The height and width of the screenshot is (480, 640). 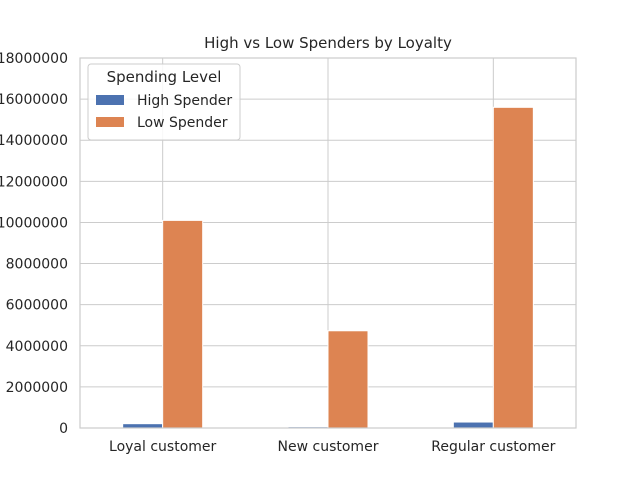 I want to click on legend-title: Spending Level, so click(x=164, y=77).